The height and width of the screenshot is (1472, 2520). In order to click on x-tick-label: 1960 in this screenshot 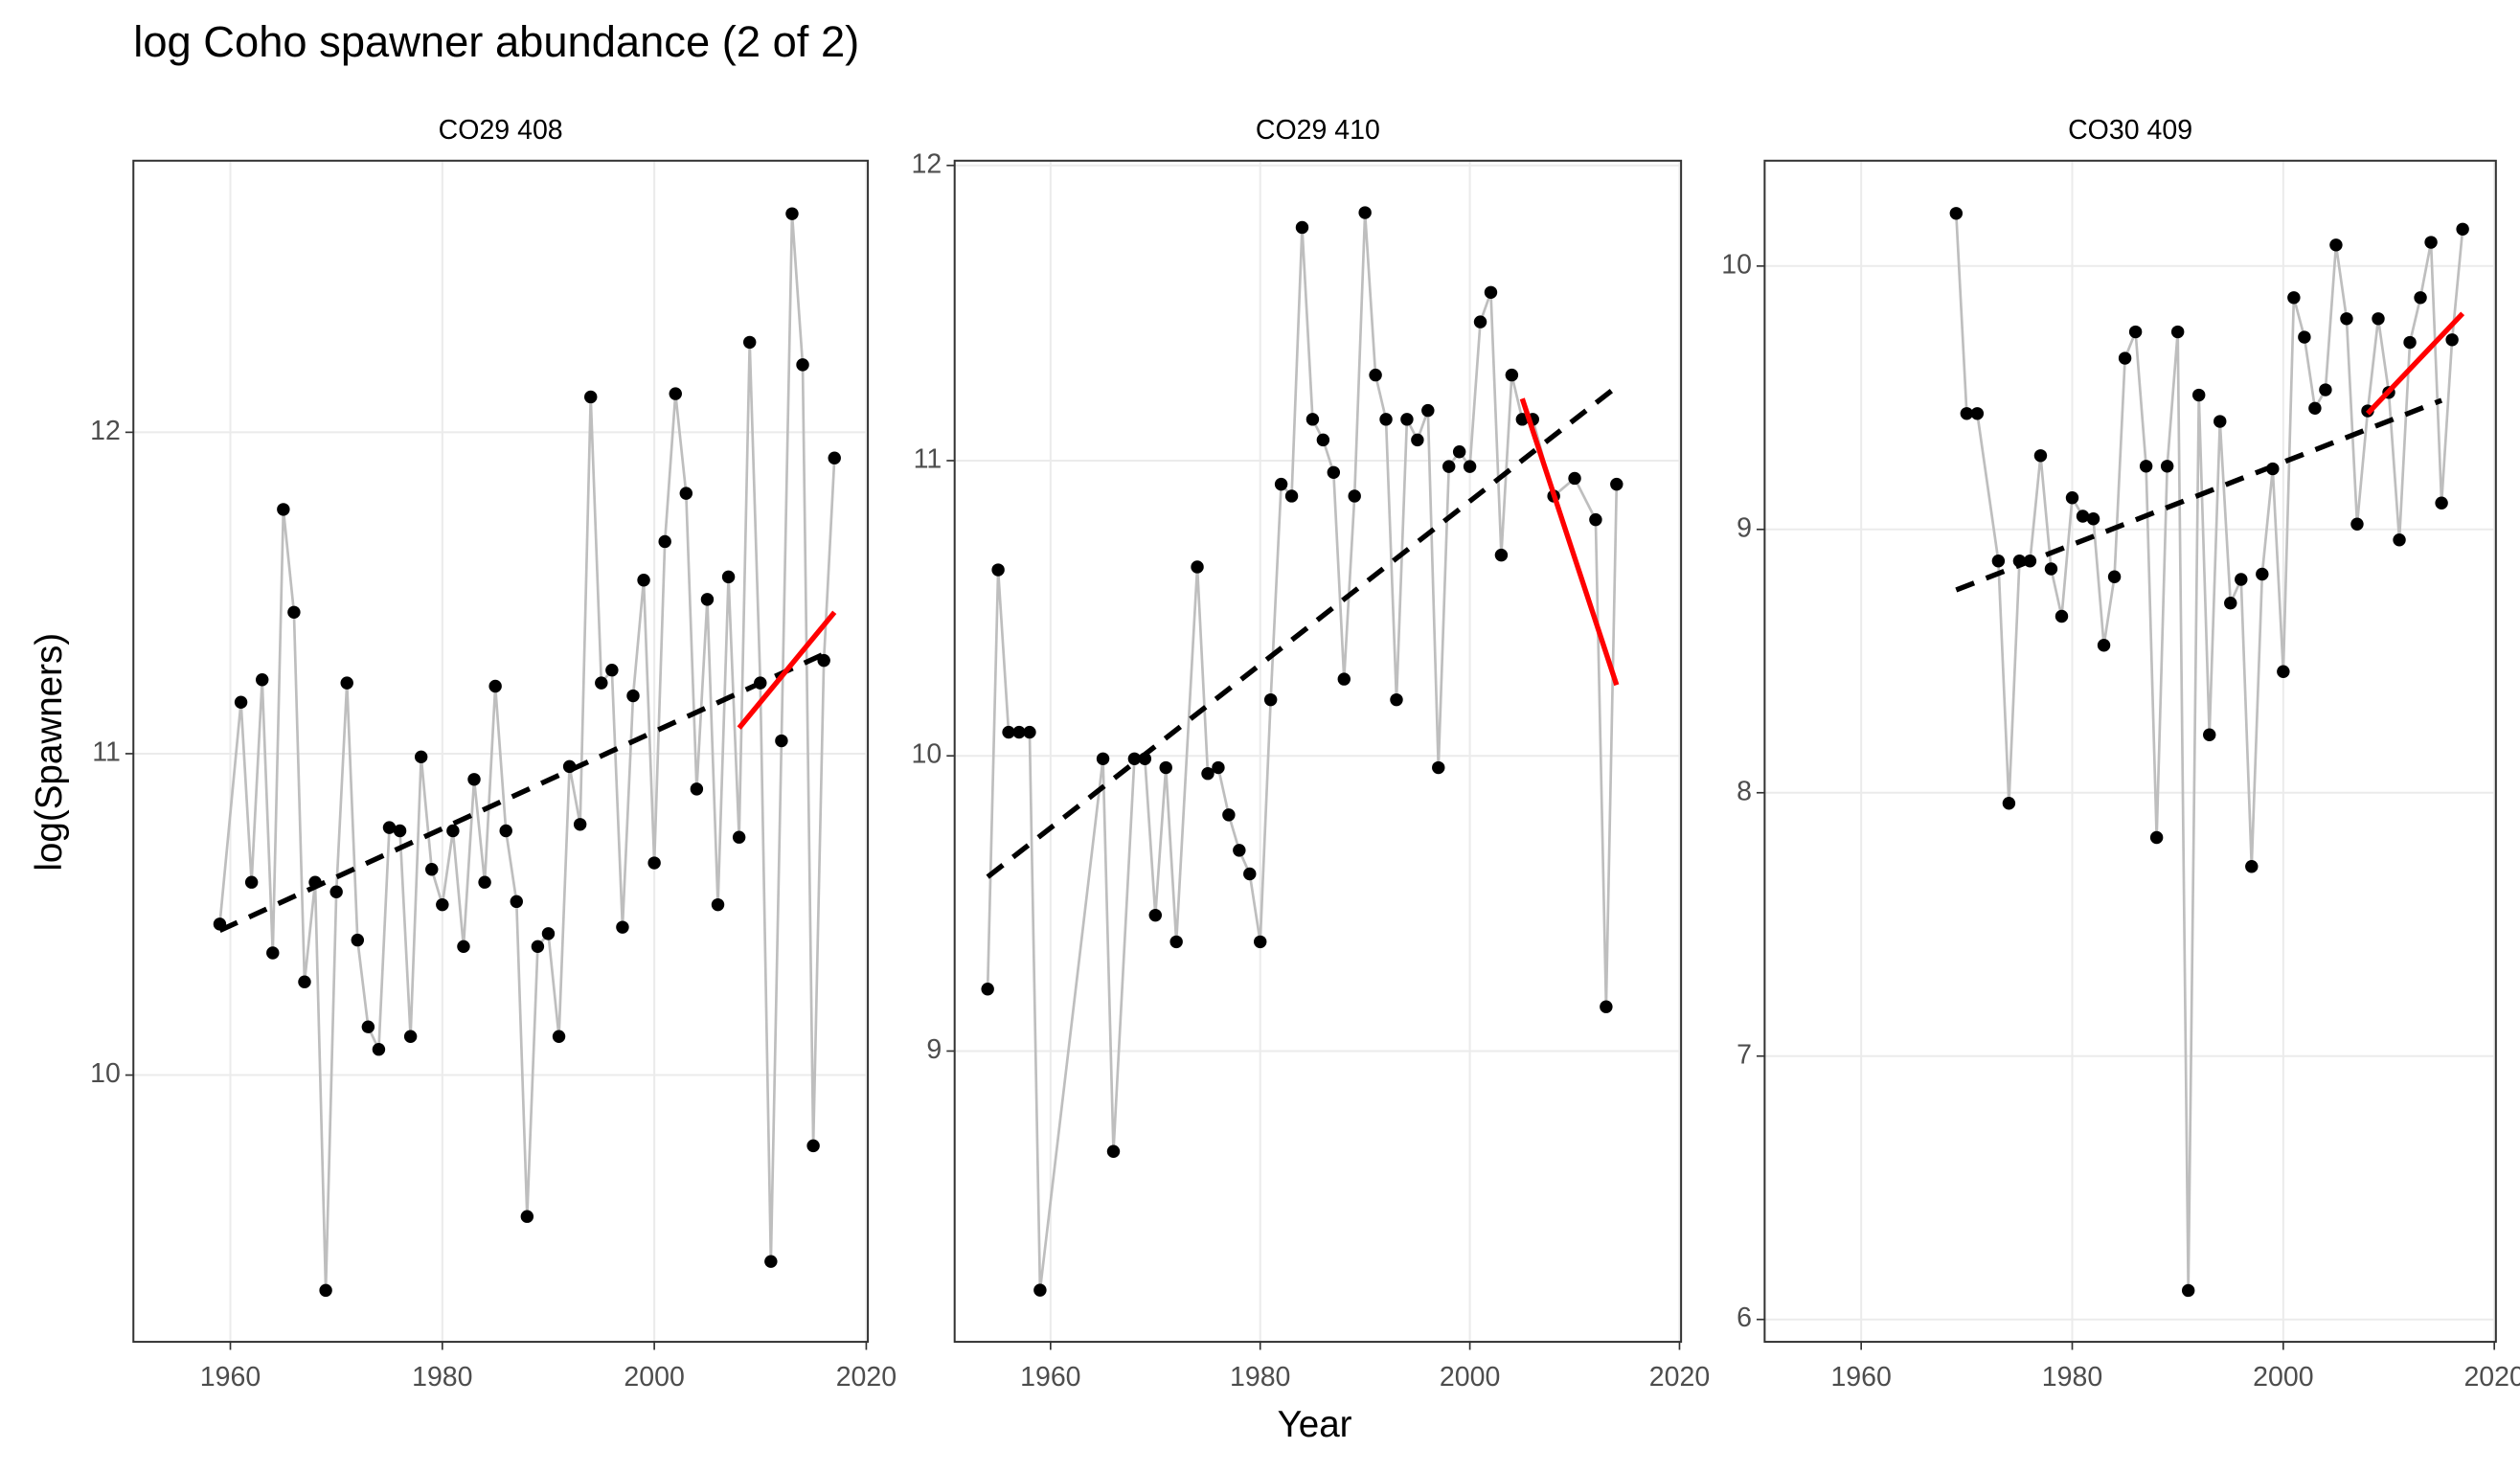, I will do `click(1860, 1377)`.